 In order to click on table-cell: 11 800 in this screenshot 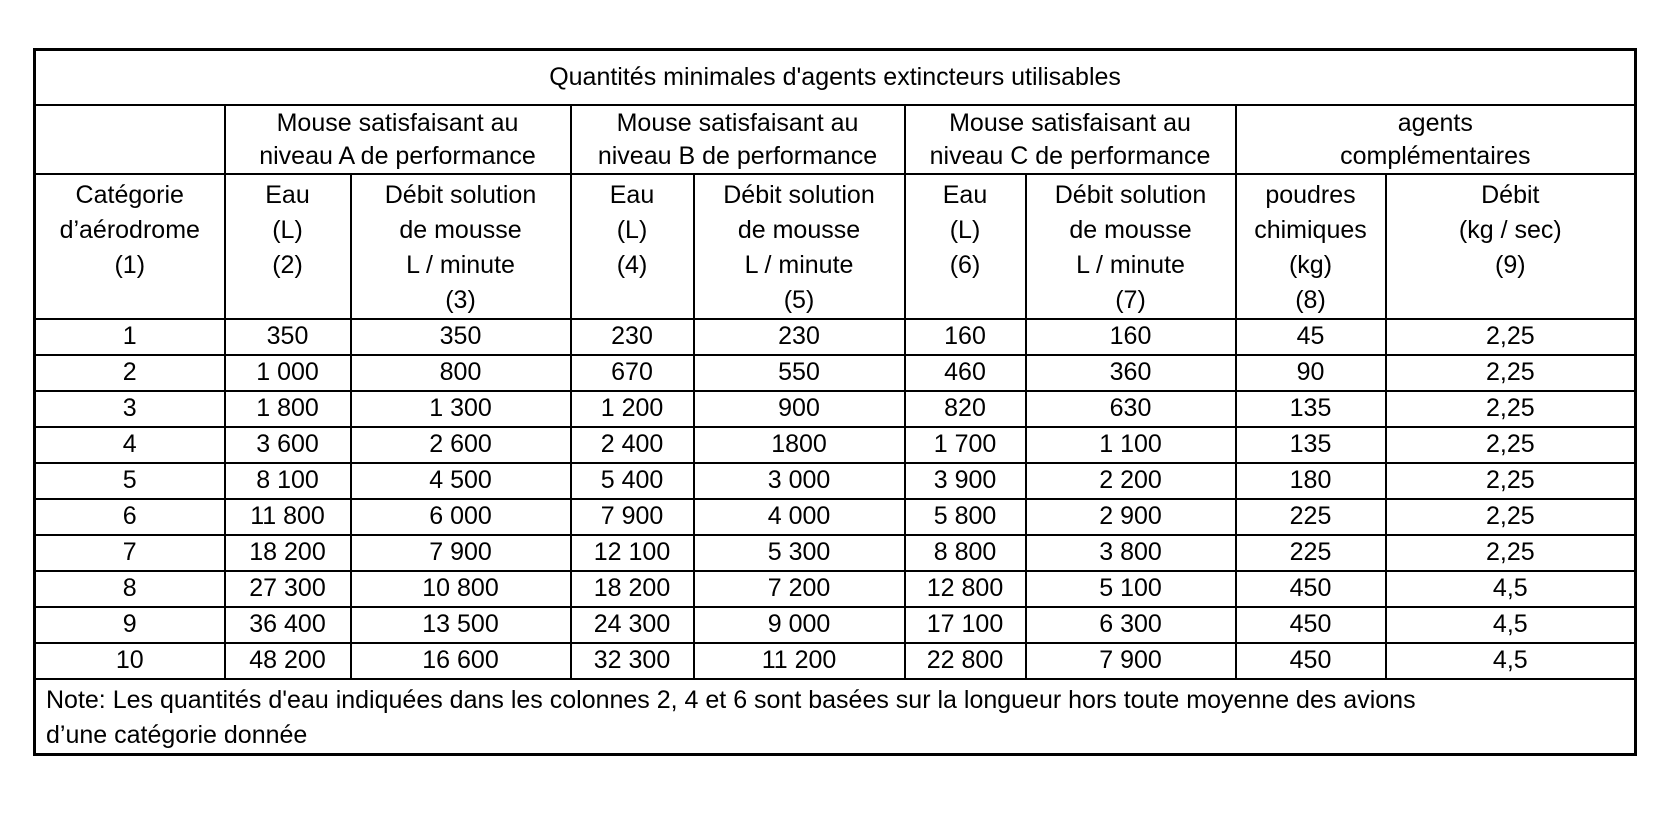, I will do `click(287, 516)`.